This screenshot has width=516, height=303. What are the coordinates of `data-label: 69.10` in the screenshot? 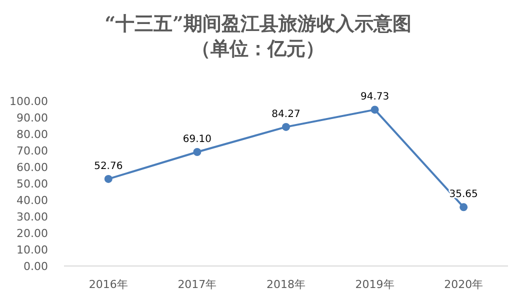 It's located at (197, 139).